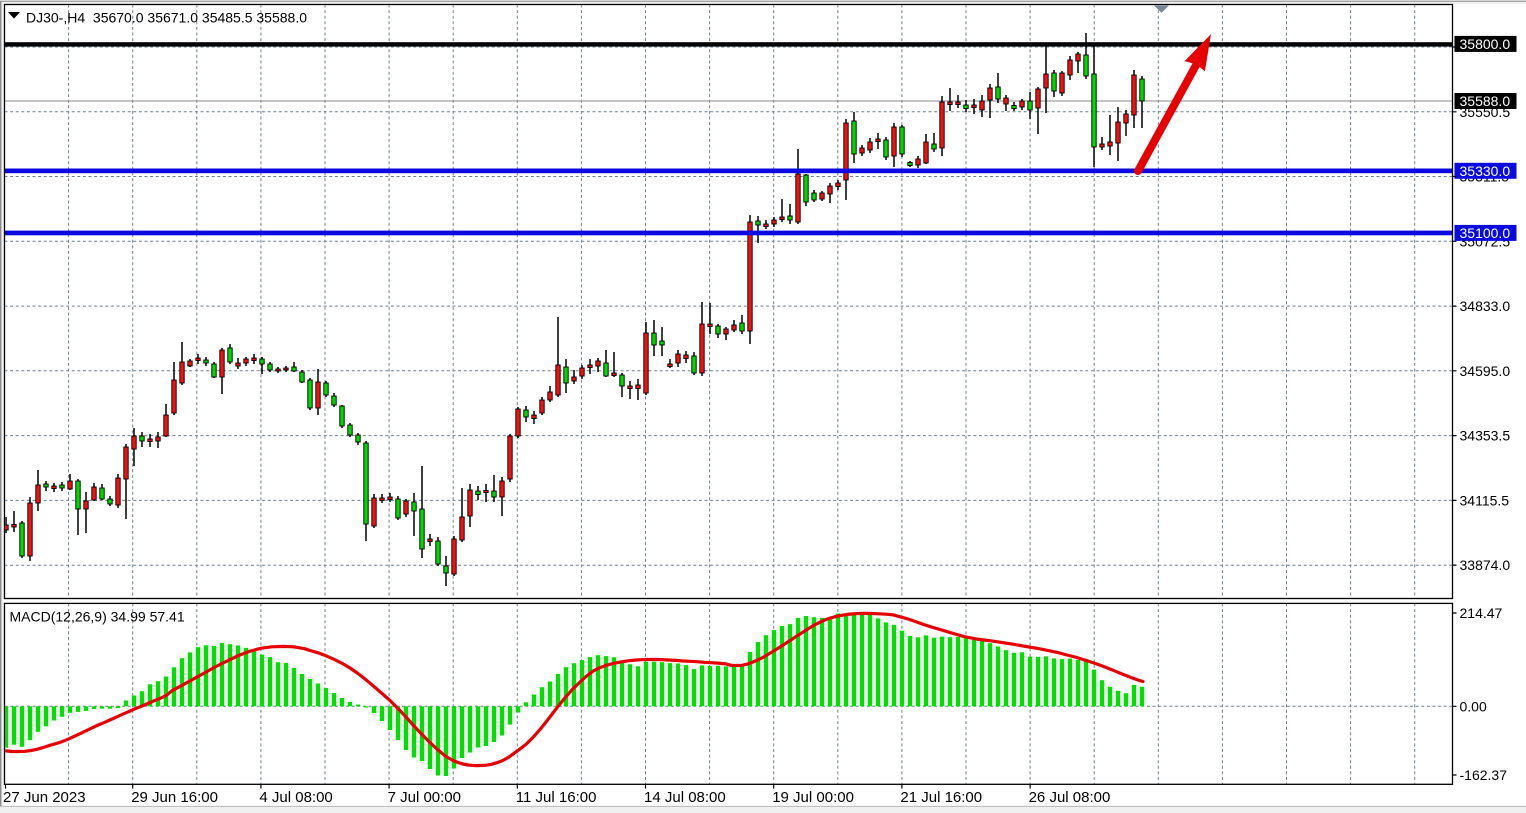 This screenshot has width=1526, height=813. I want to click on svg-text: 11 Jul 16:00, so click(556, 797).